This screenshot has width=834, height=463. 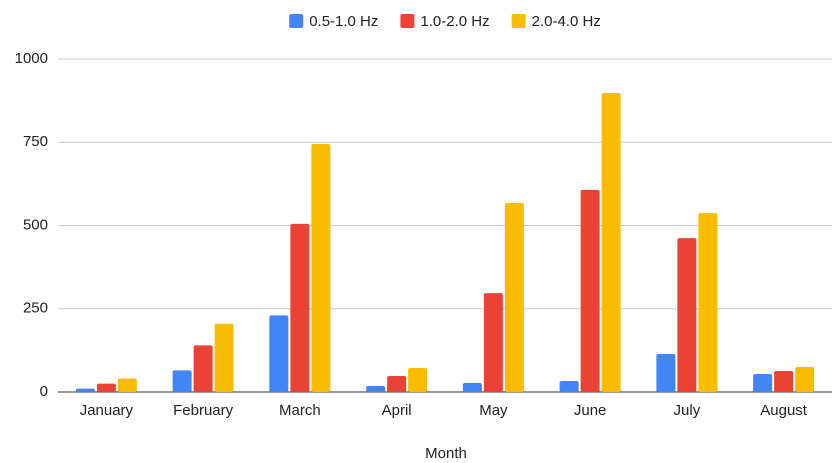 What do you see at coordinates (35, 308) in the screenshot?
I see `y-tick-label: 250` at bounding box center [35, 308].